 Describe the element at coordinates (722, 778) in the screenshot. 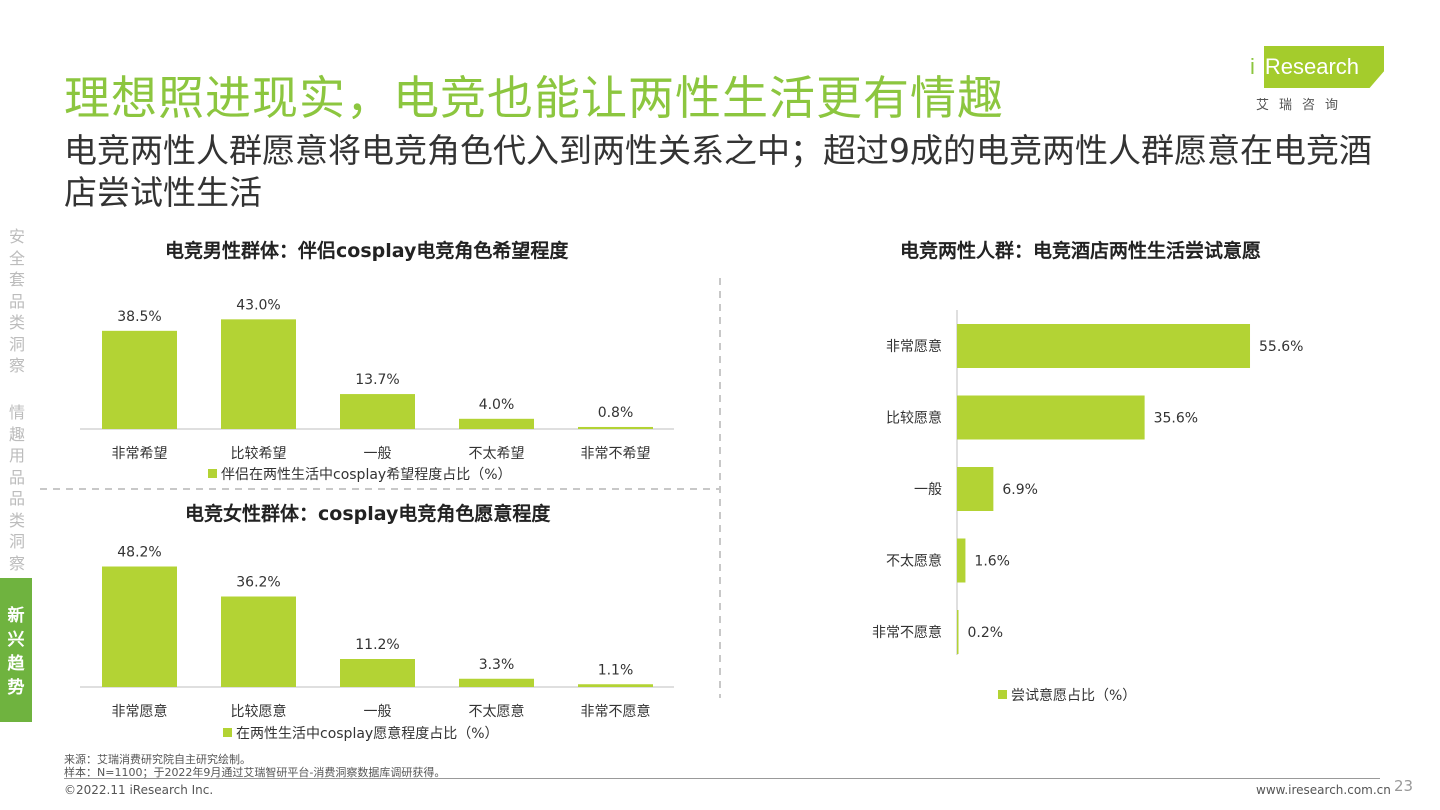

I see `footer-rule` at that location.